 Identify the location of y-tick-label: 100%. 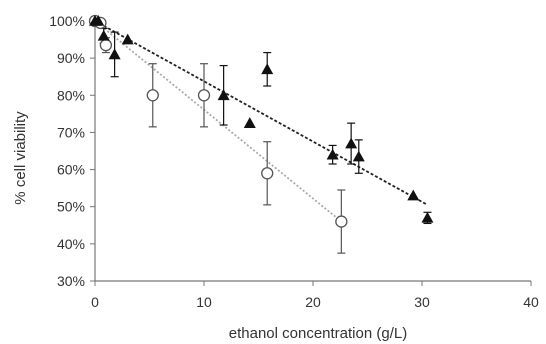
(67, 21).